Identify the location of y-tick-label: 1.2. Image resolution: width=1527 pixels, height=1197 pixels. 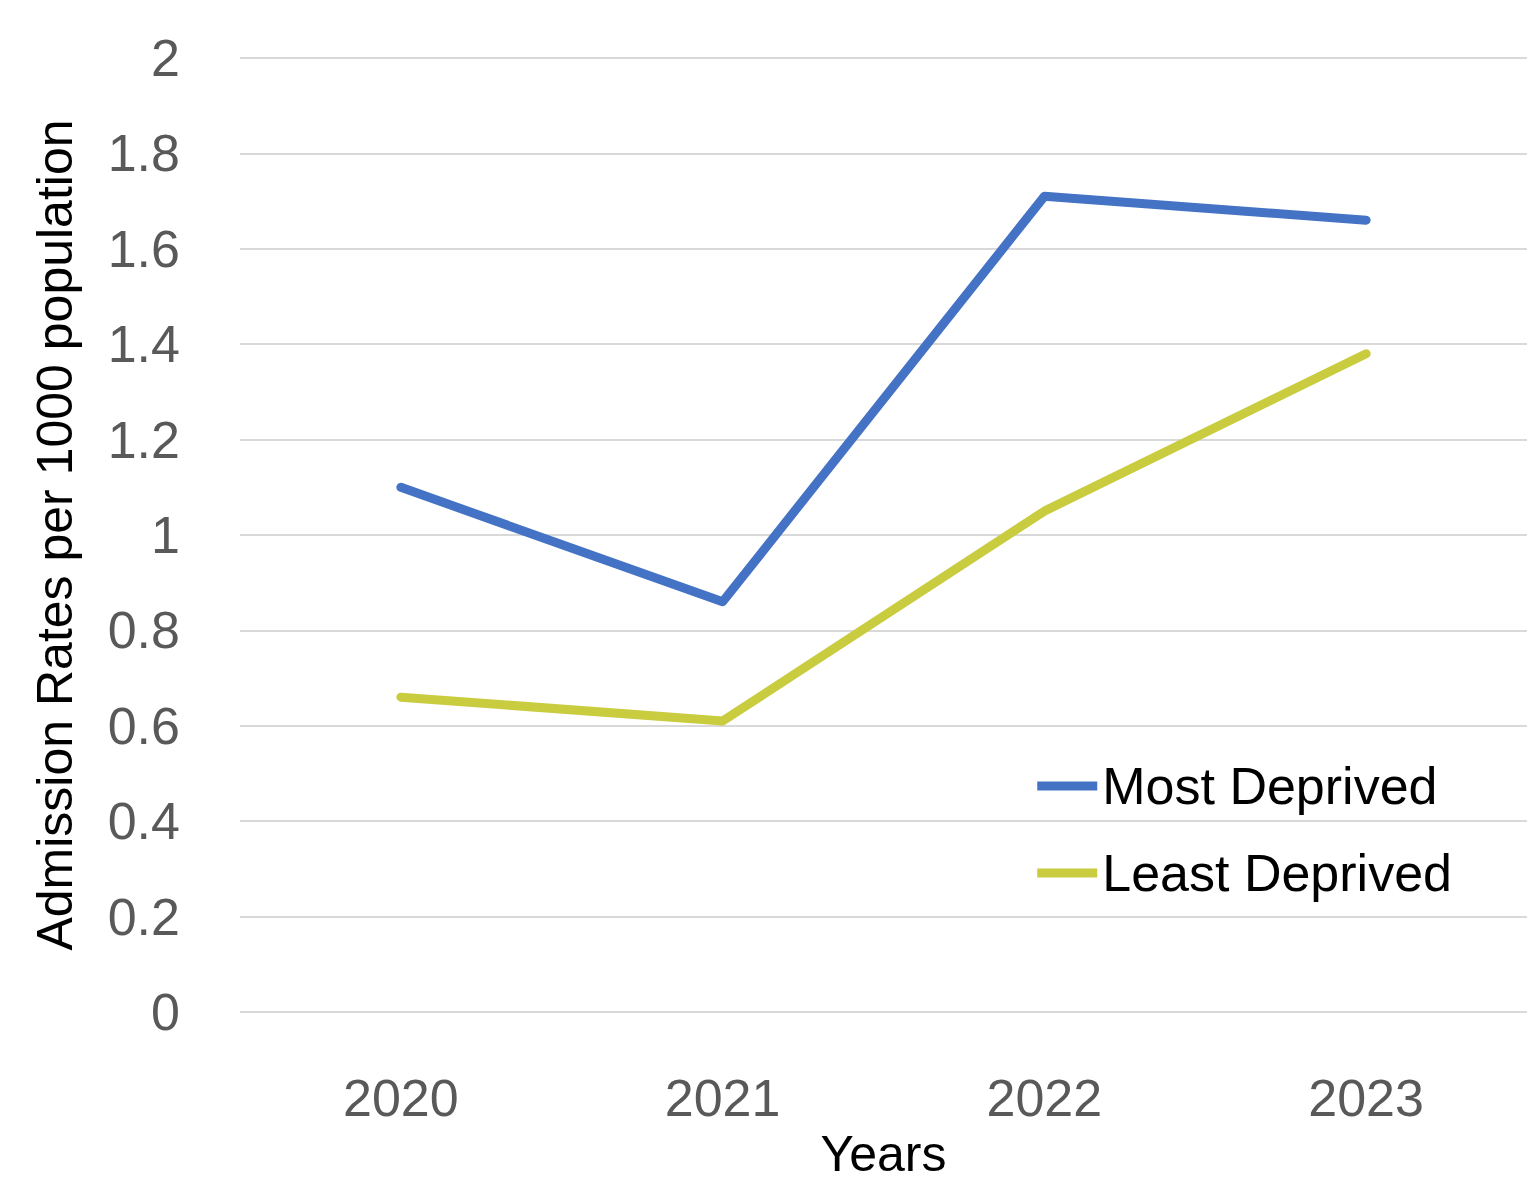
(143, 439).